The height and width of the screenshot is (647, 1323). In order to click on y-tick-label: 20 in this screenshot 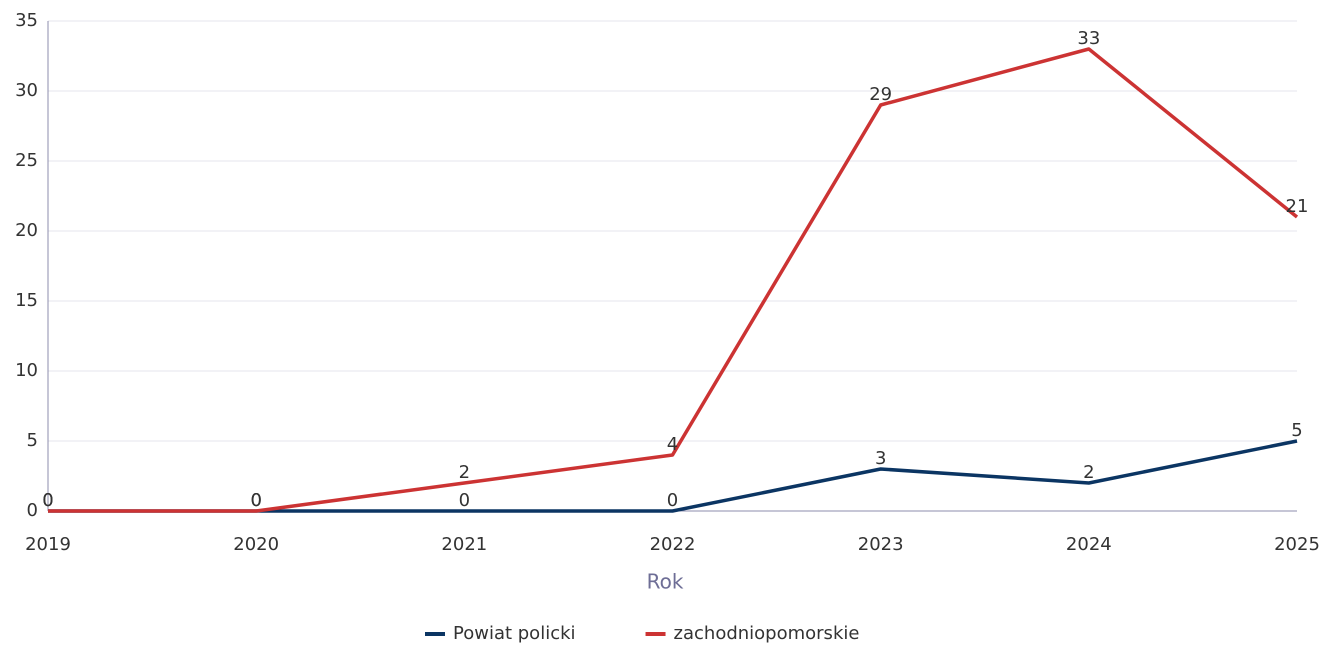, I will do `click(26, 230)`.